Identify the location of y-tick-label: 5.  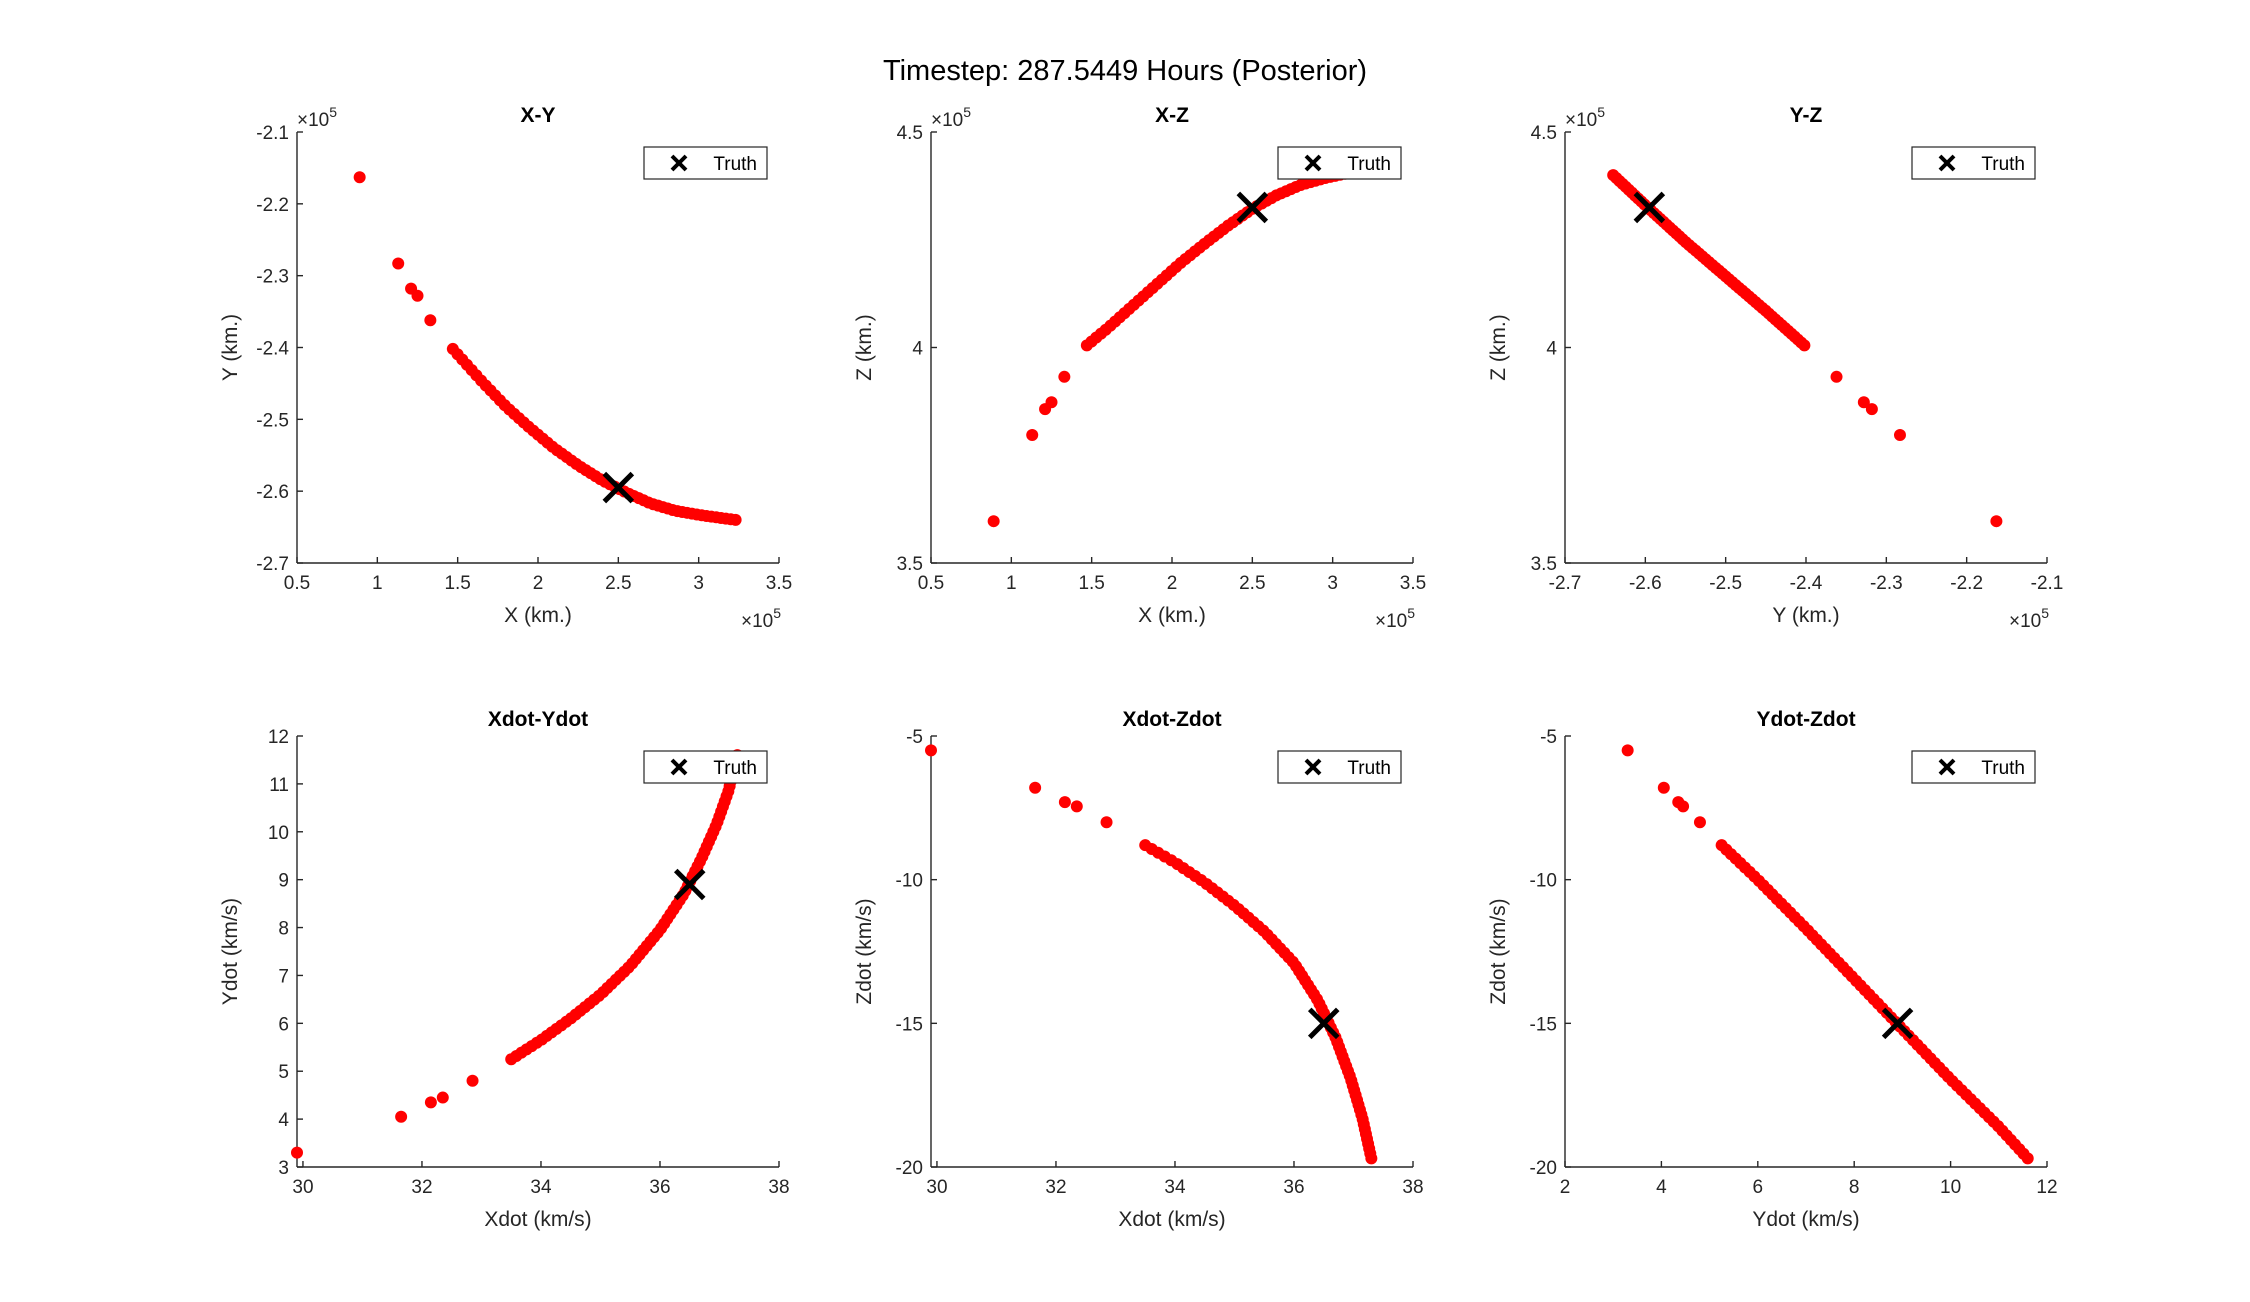
(283, 1072).